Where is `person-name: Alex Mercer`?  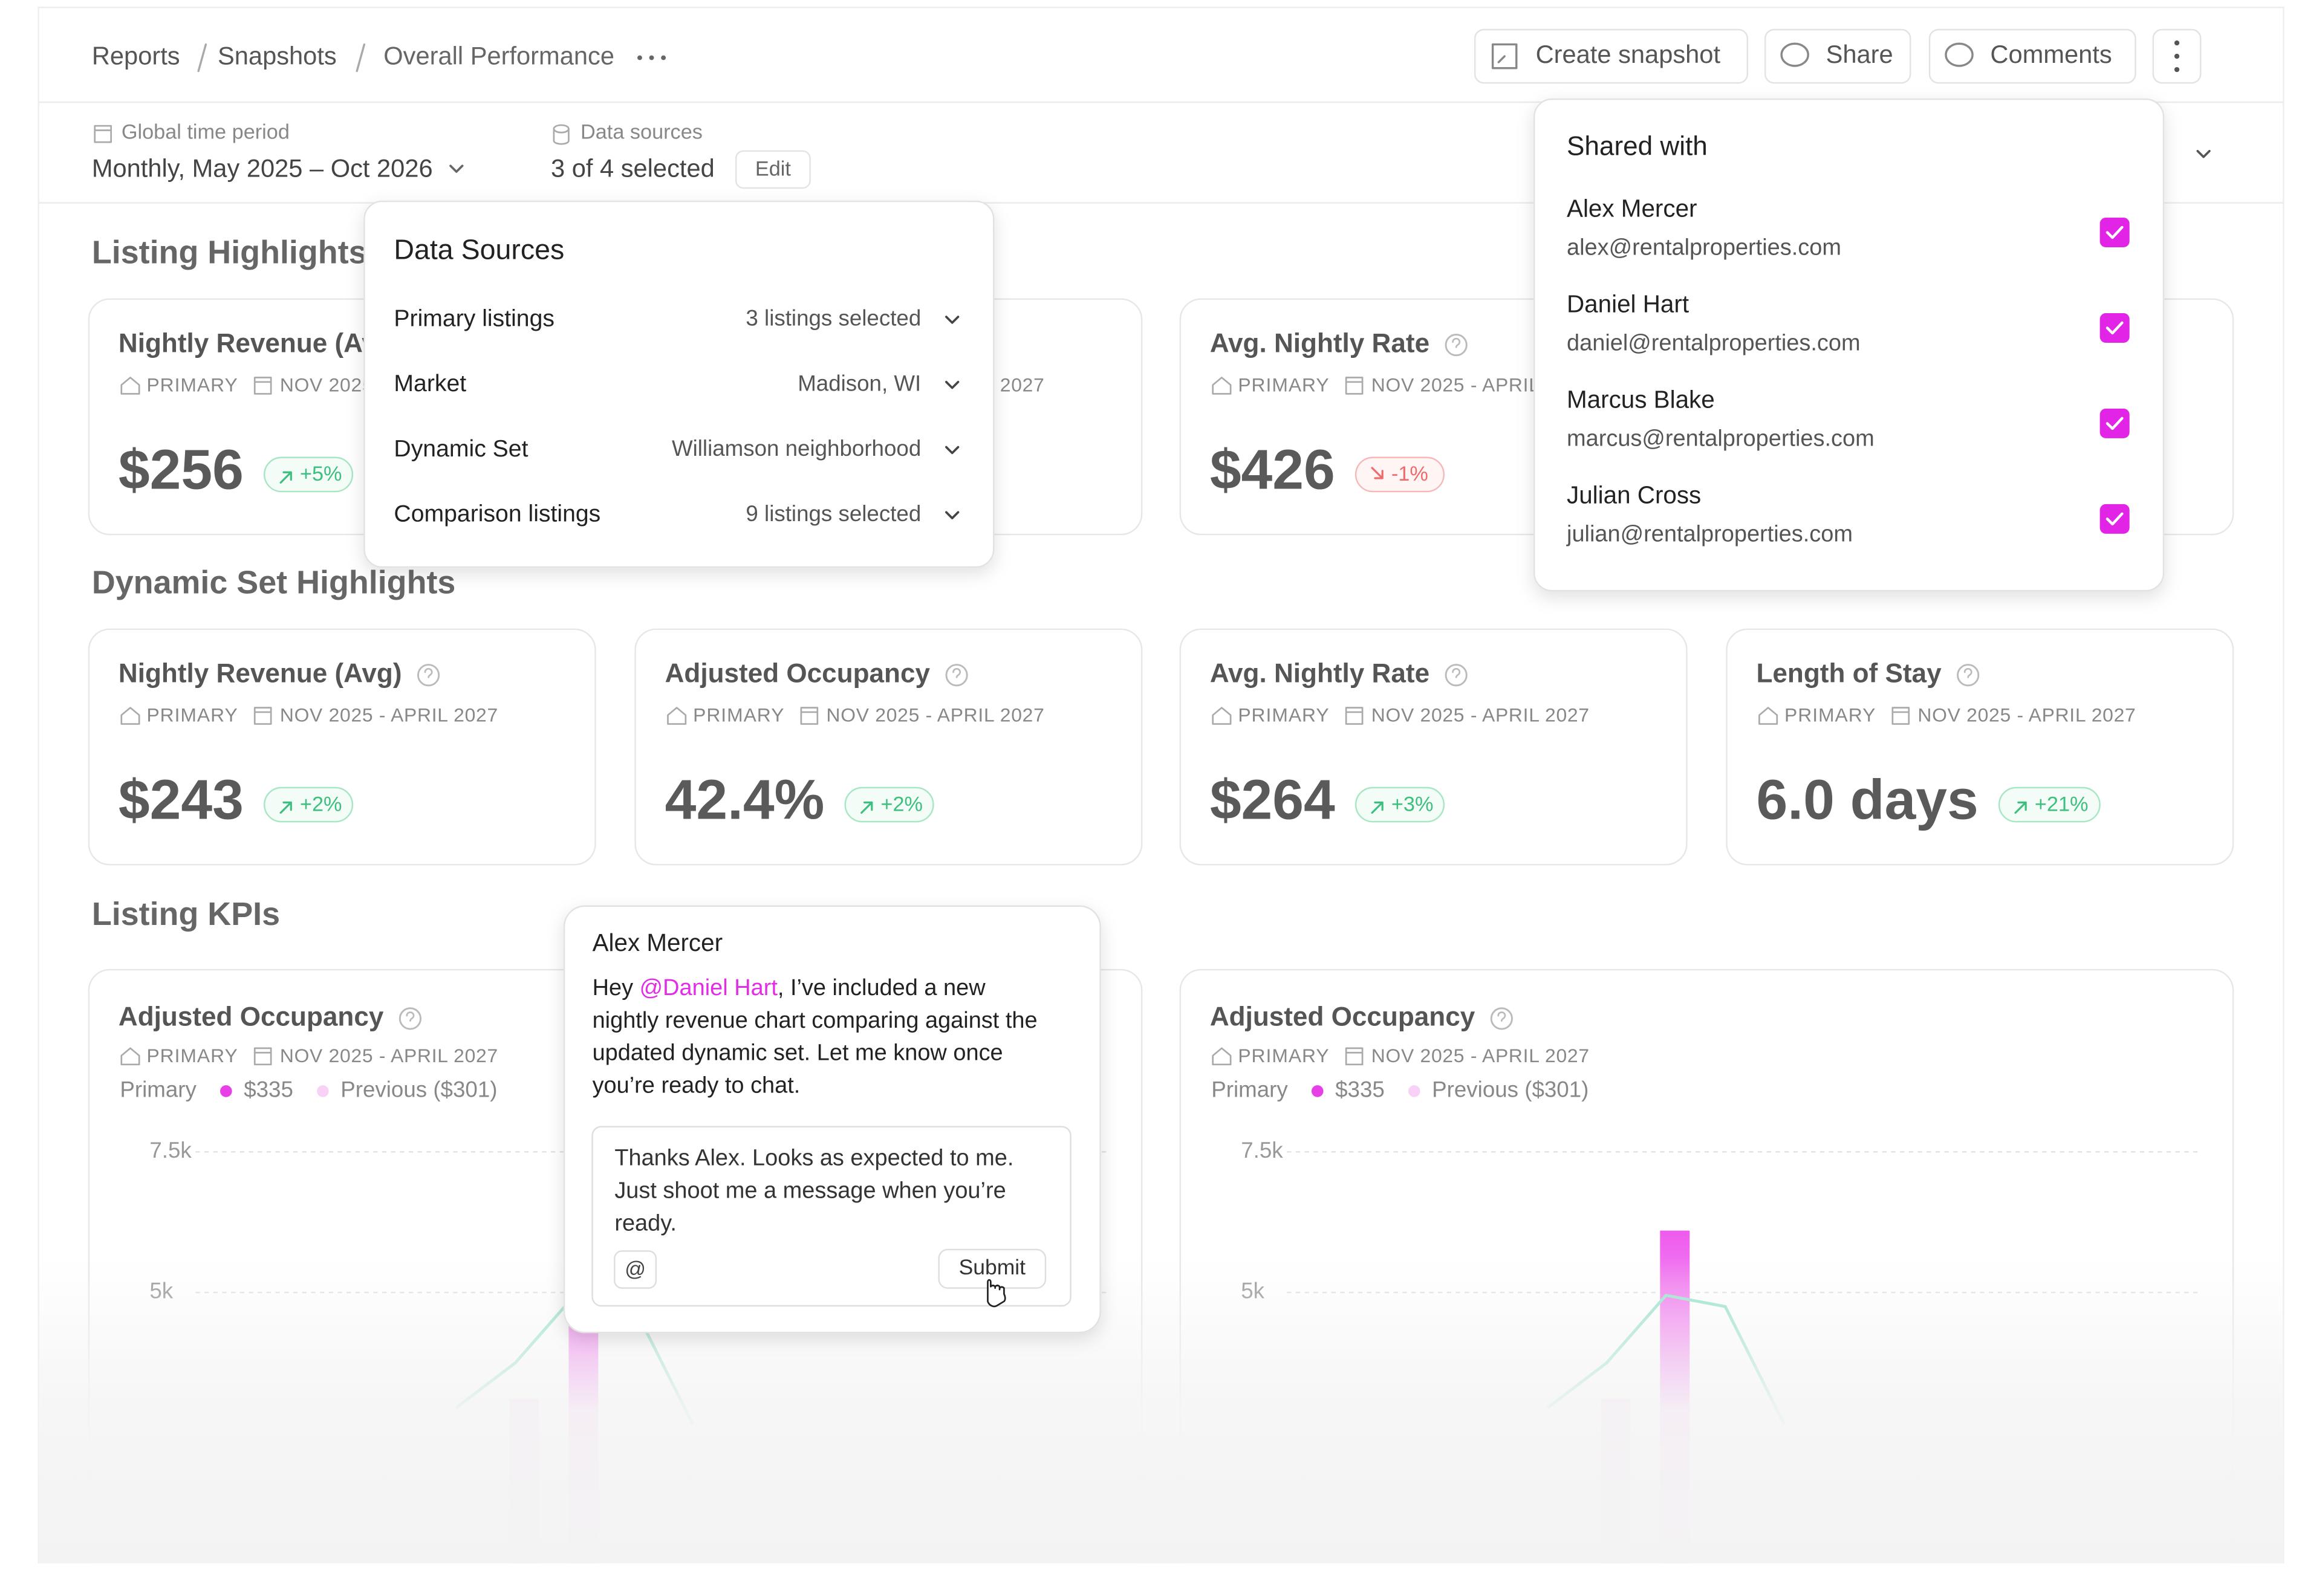 person-name: Alex Mercer is located at coordinates (1632, 208).